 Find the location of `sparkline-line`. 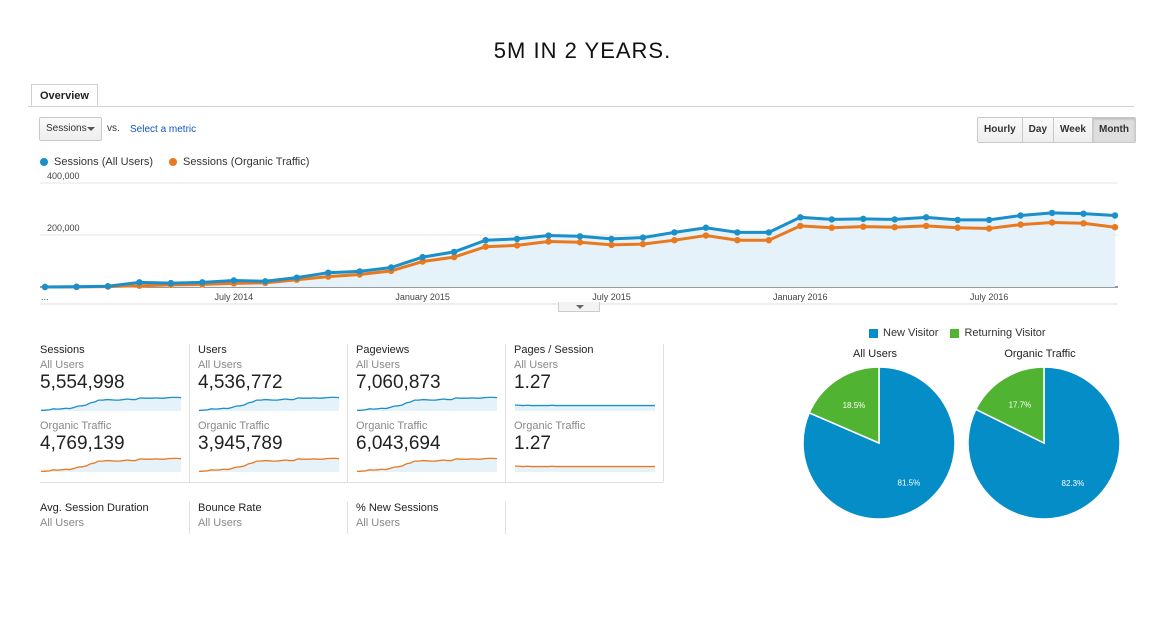

sparkline-line is located at coordinates (269, 404).